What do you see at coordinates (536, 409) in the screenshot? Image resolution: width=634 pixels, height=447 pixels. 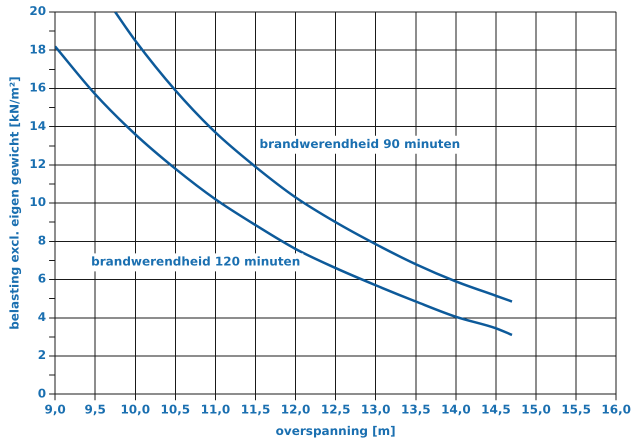 I see `x-tick-label: 15,0` at bounding box center [536, 409].